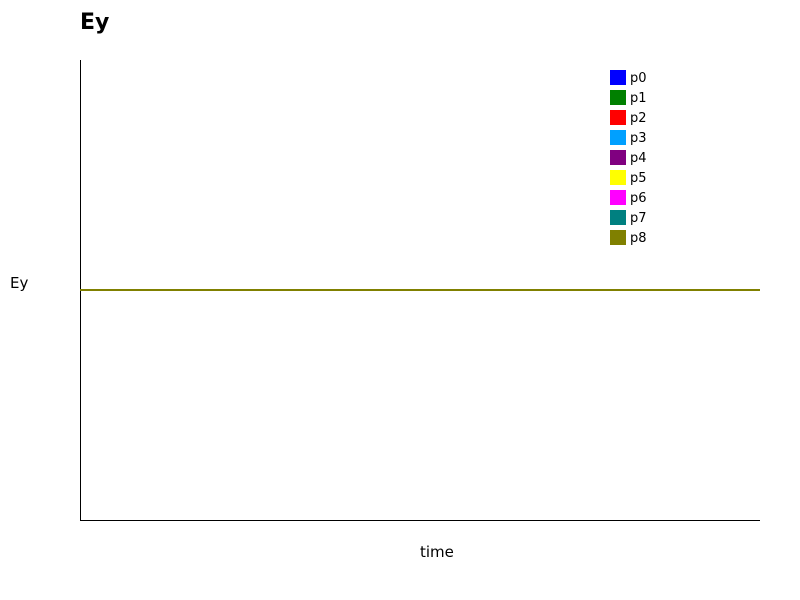  Describe the element at coordinates (618, 197) in the screenshot. I see `legend-swatch-p6` at that location.